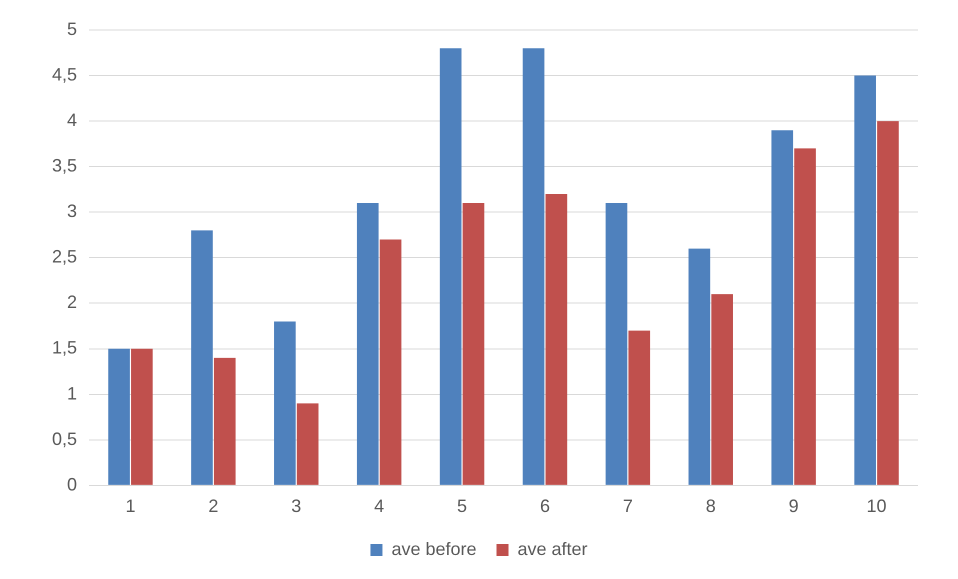 This screenshot has height=579, width=958. Describe the element at coordinates (72, 211) in the screenshot. I see `y-tick-label: 3` at that location.